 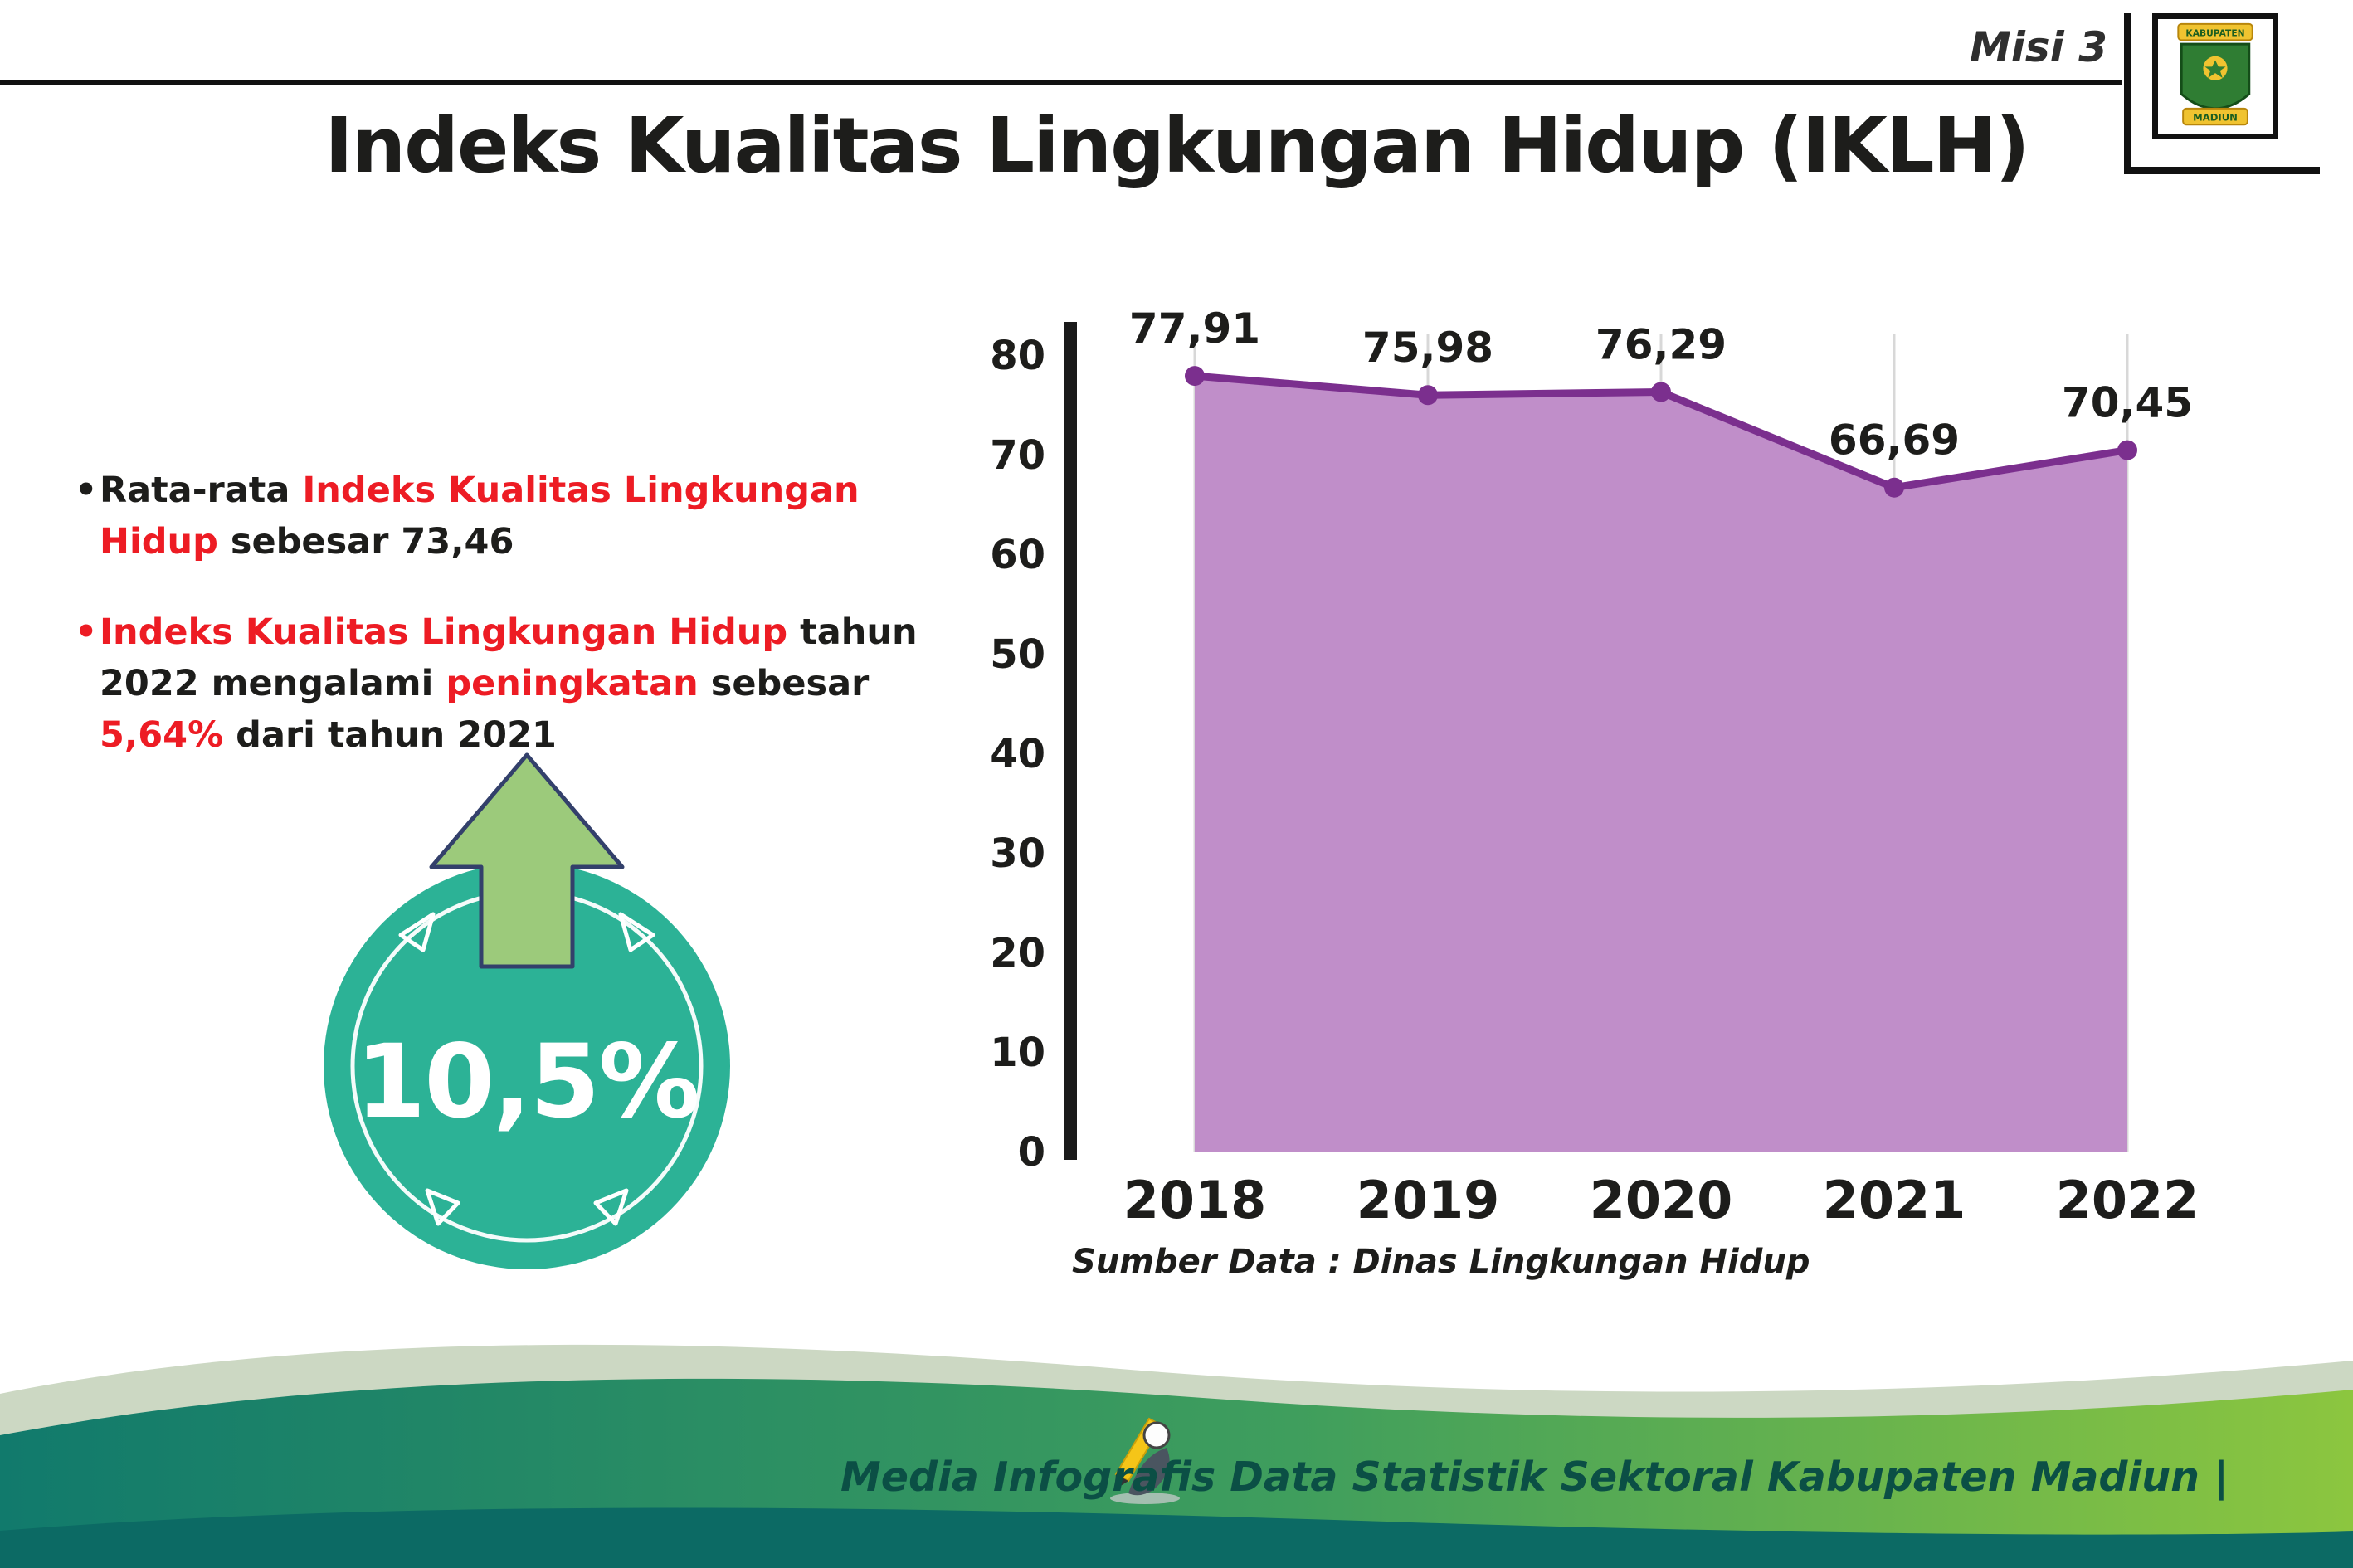 I want to click on logo-frame: KABUPATEN MADIUN, so click(x=2215, y=76).